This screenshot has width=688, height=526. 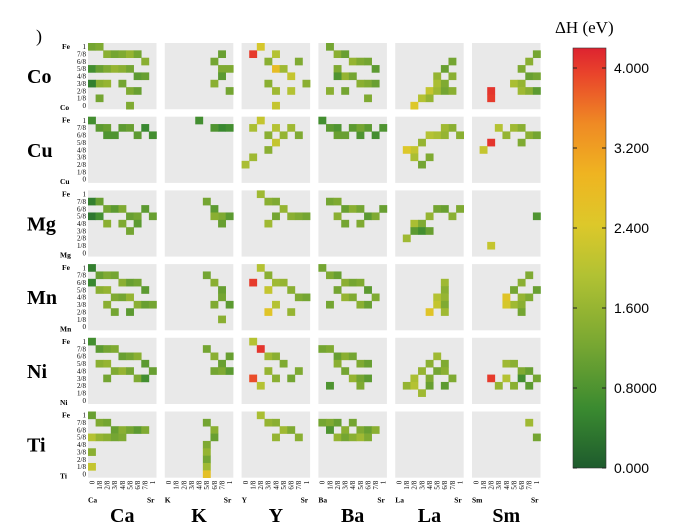 What do you see at coordinates (39, 77) in the screenshot?
I see `row-label-co: Co` at bounding box center [39, 77].